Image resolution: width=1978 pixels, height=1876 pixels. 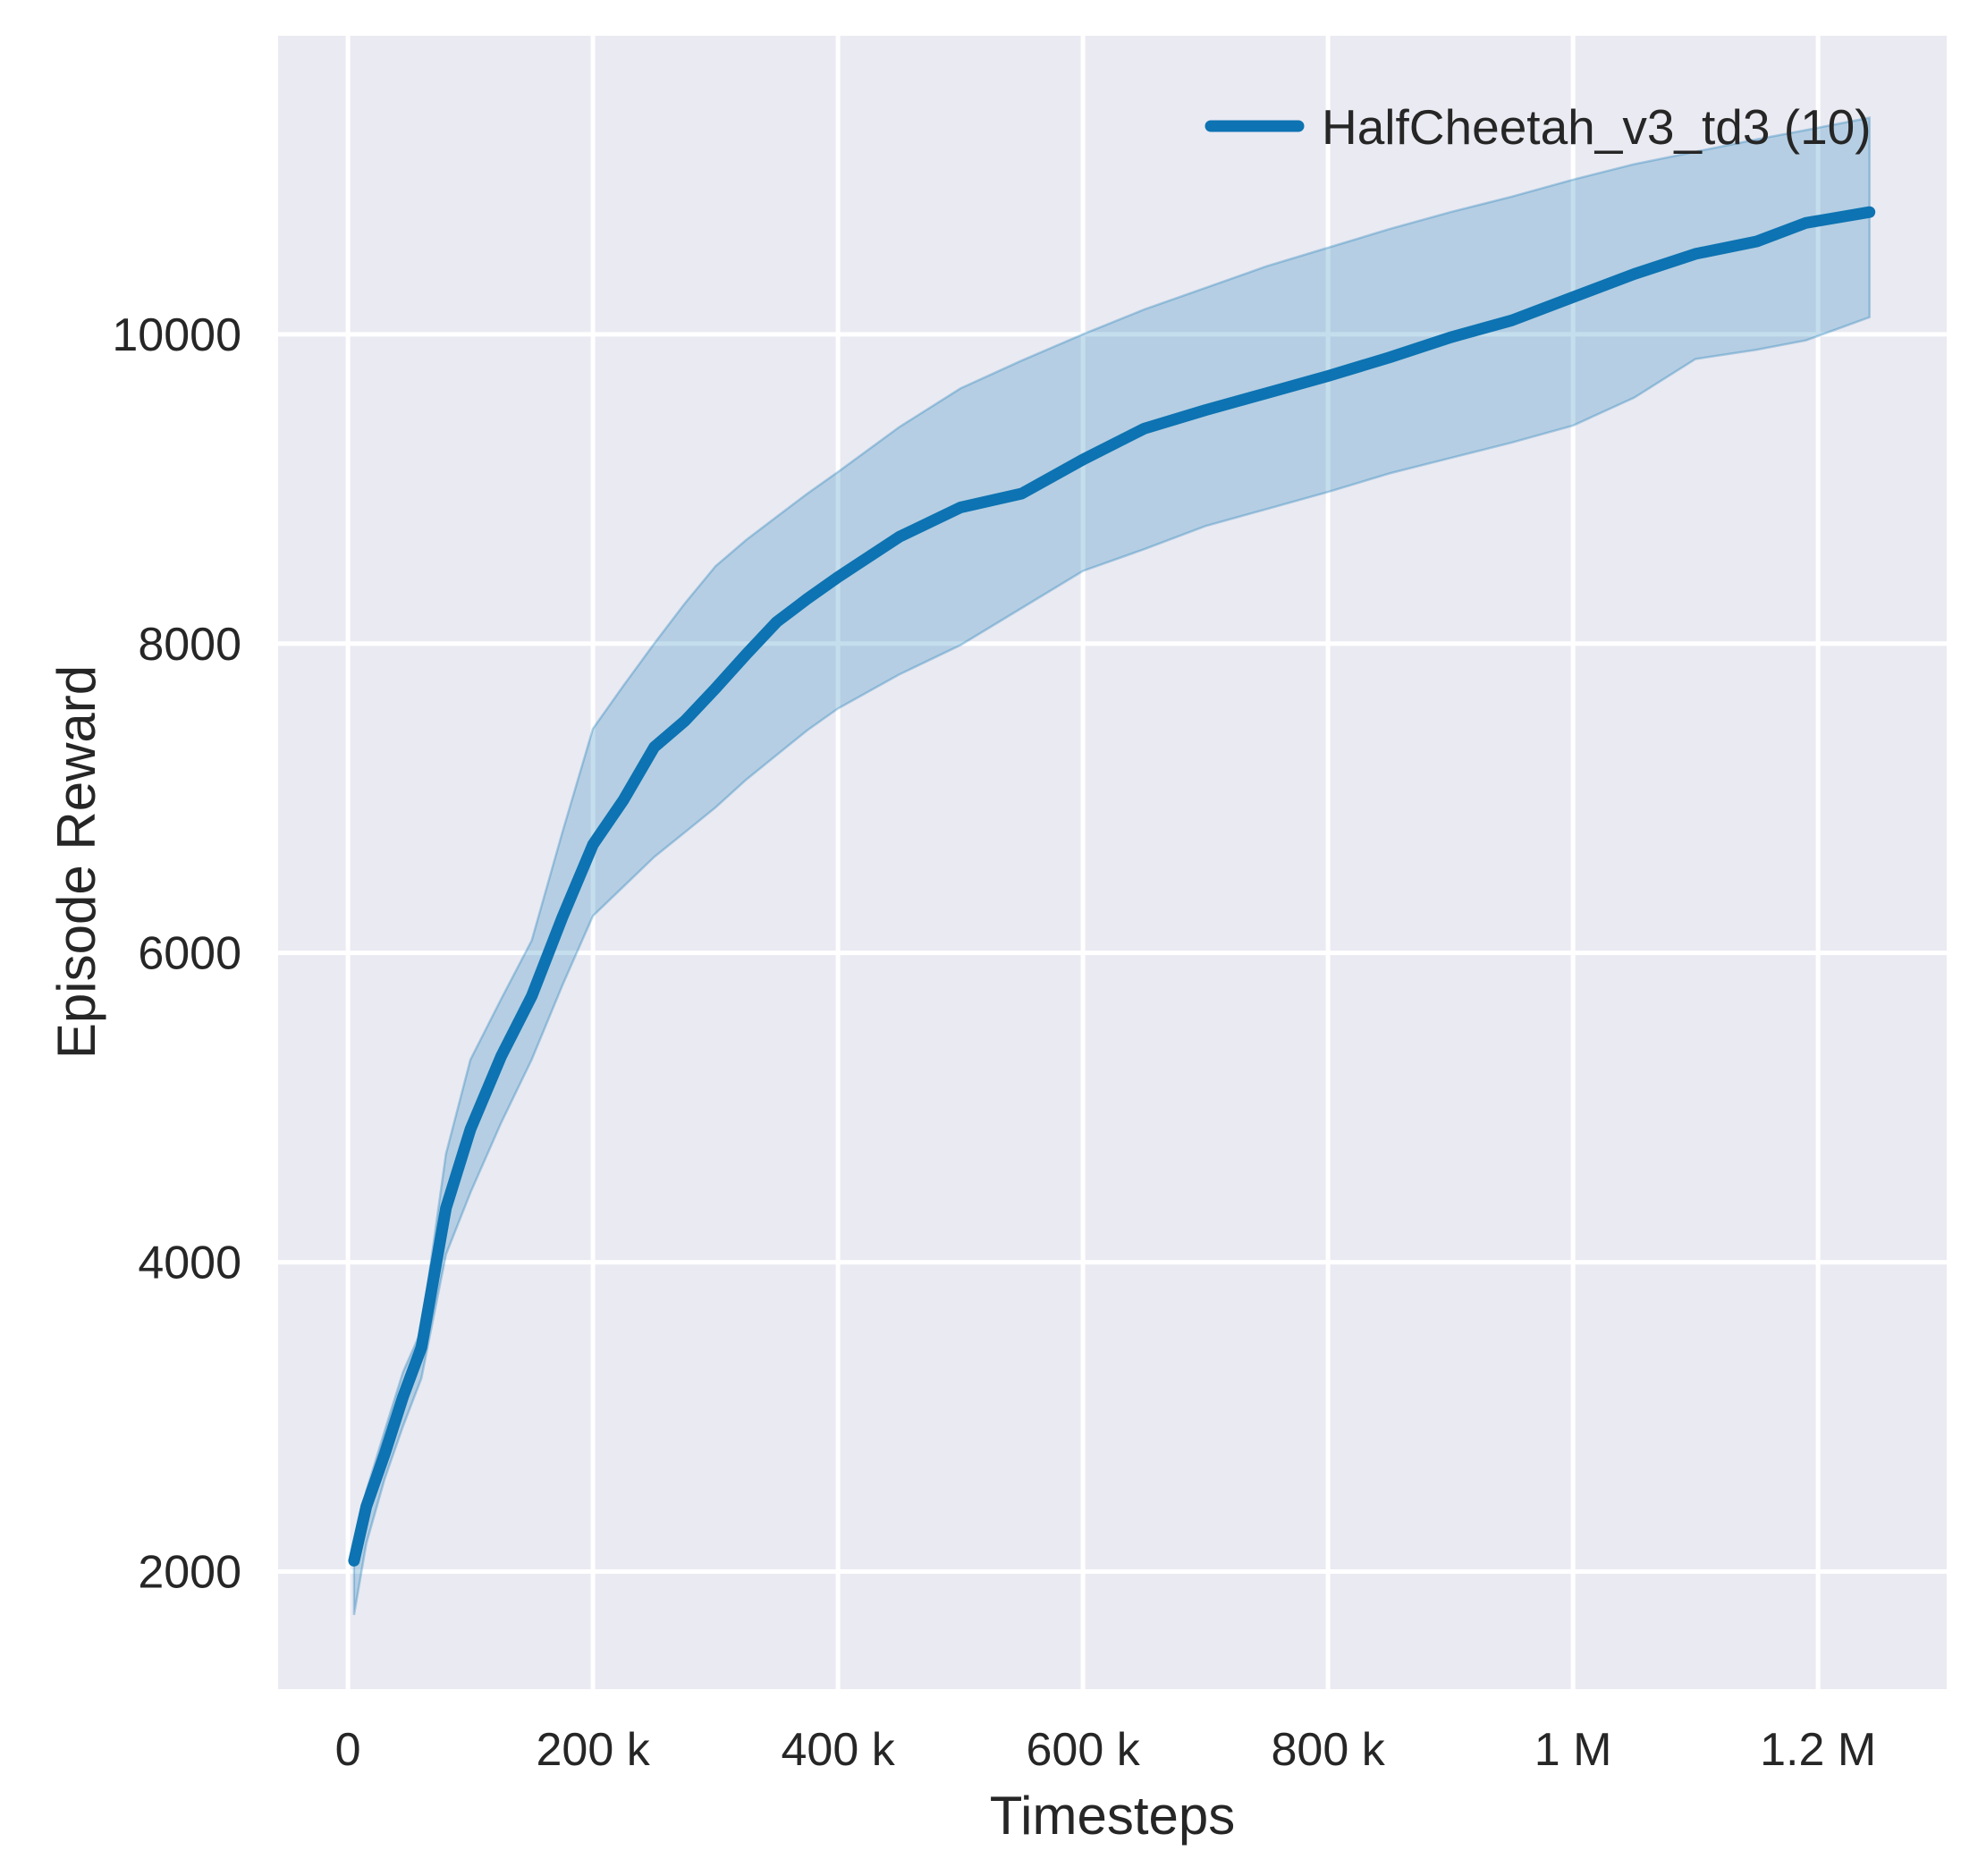 What do you see at coordinates (189, 1264) in the screenshot?
I see `y-tick-label: 4000` at bounding box center [189, 1264].